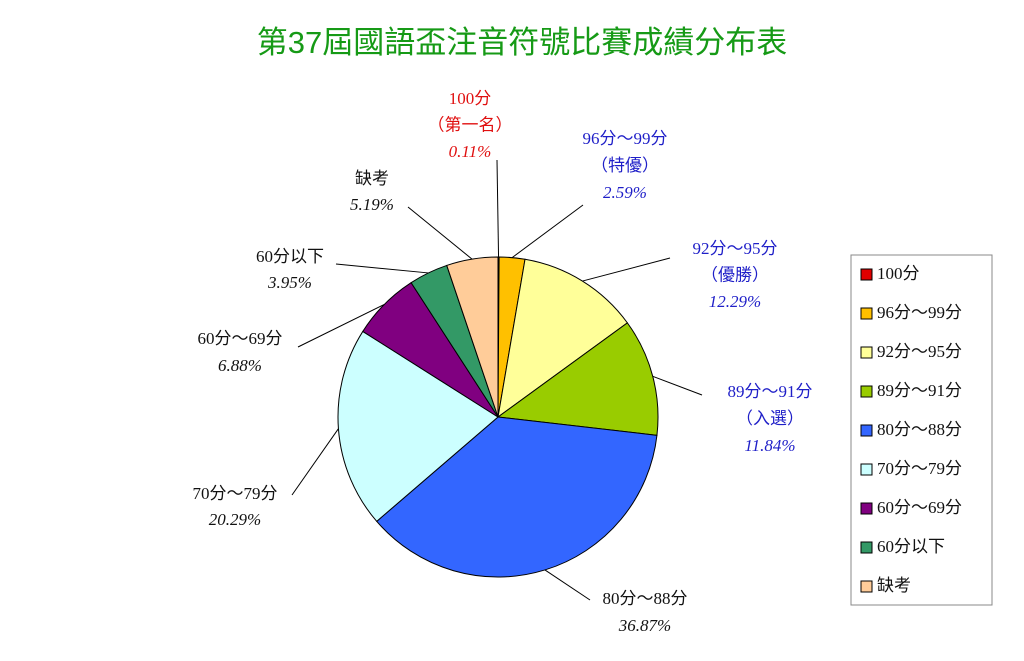 This screenshot has height=661, width=1024. What do you see at coordinates (770, 391) in the screenshot?
I see `slice-label: 89分～91分` at bounding box center [770, 391].